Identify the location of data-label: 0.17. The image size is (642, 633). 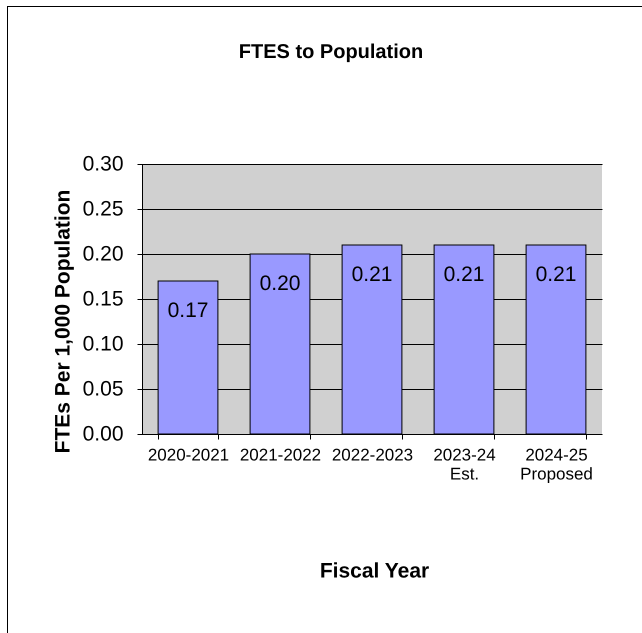
(188, 310).